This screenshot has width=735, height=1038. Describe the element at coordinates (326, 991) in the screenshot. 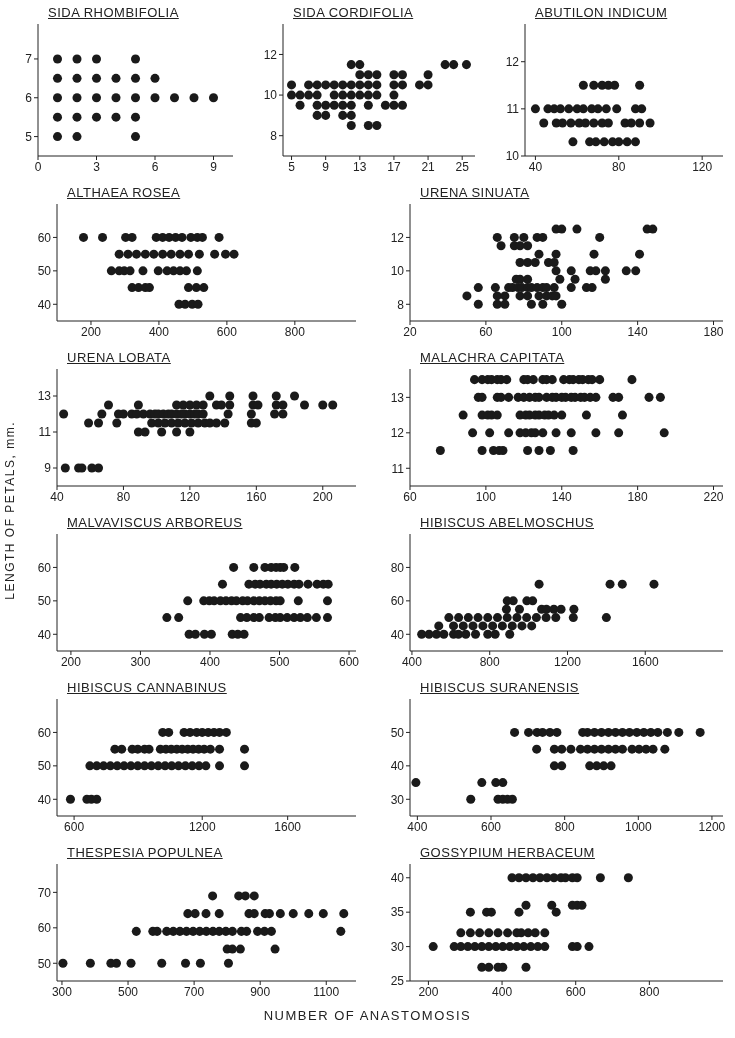

I see `x-tick-label: 1100` at that location.